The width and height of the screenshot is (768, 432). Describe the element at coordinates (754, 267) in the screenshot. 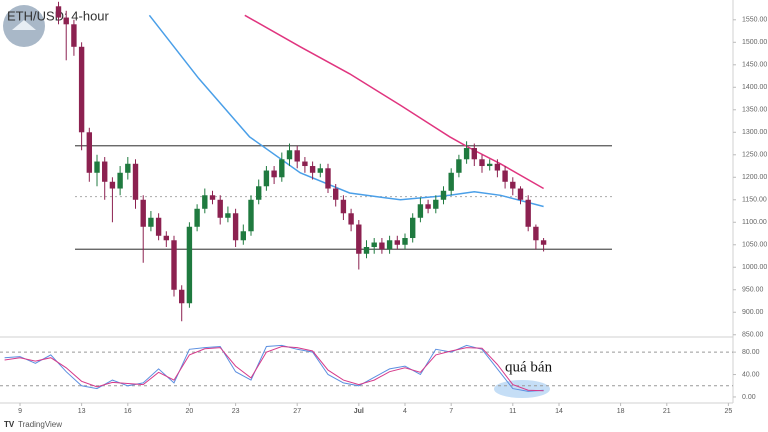

I see `y-tick-label: 1000.00` at that location.